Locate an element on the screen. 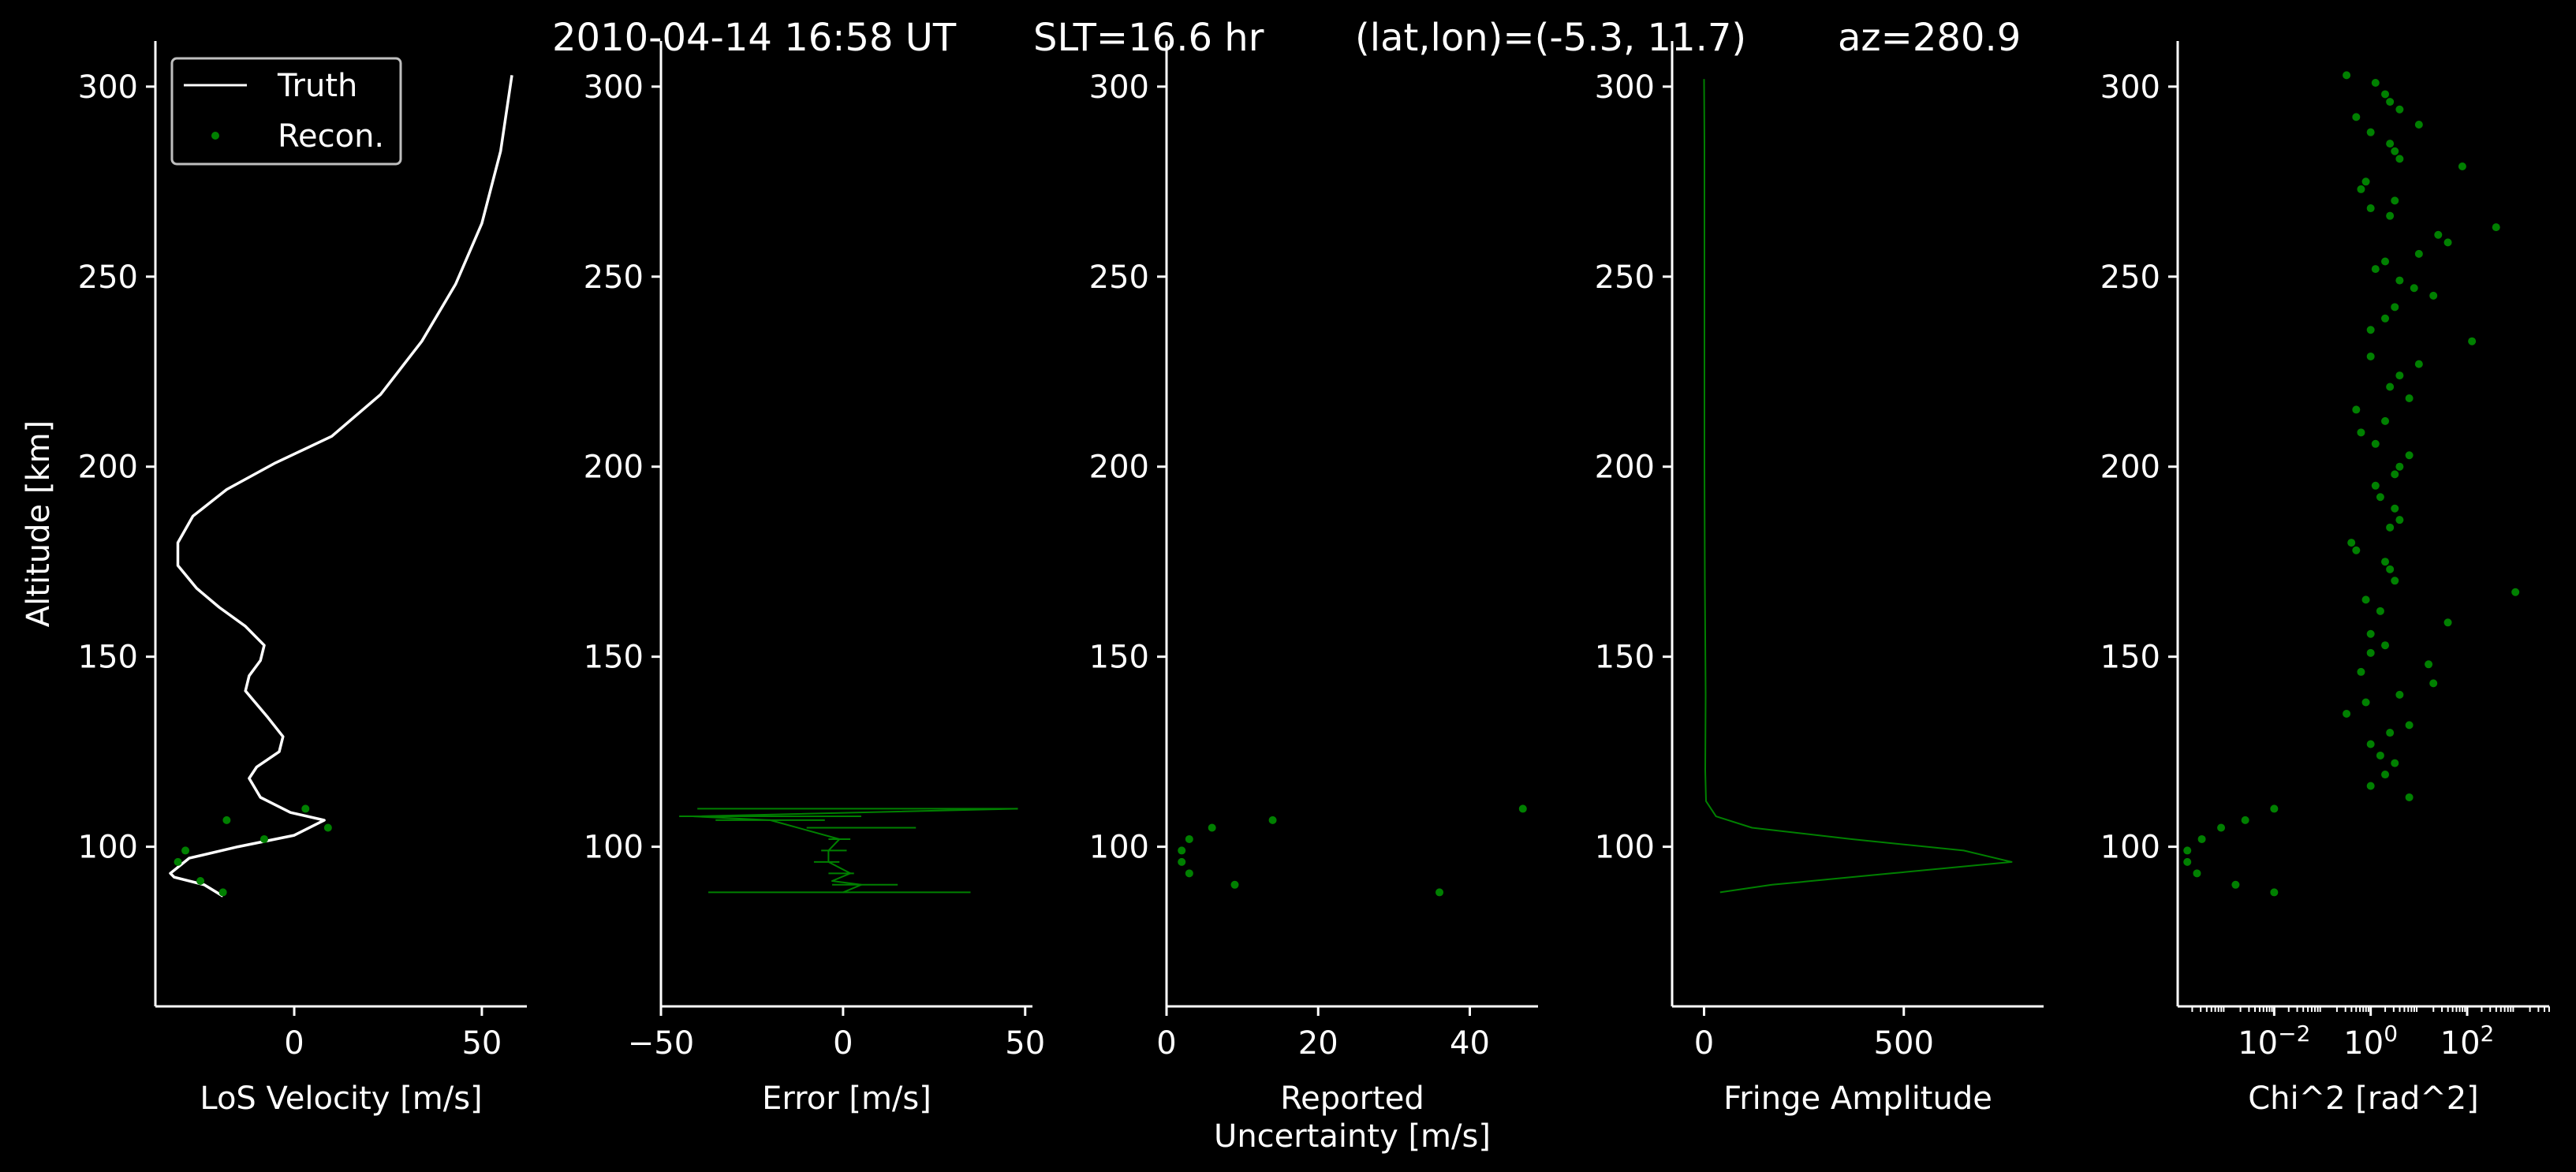 Image resolution: width=2576 pixels, height=1172 pixels. x-axis-label: LoS Velocity [m/s] is located at coordinates (341, 1099).